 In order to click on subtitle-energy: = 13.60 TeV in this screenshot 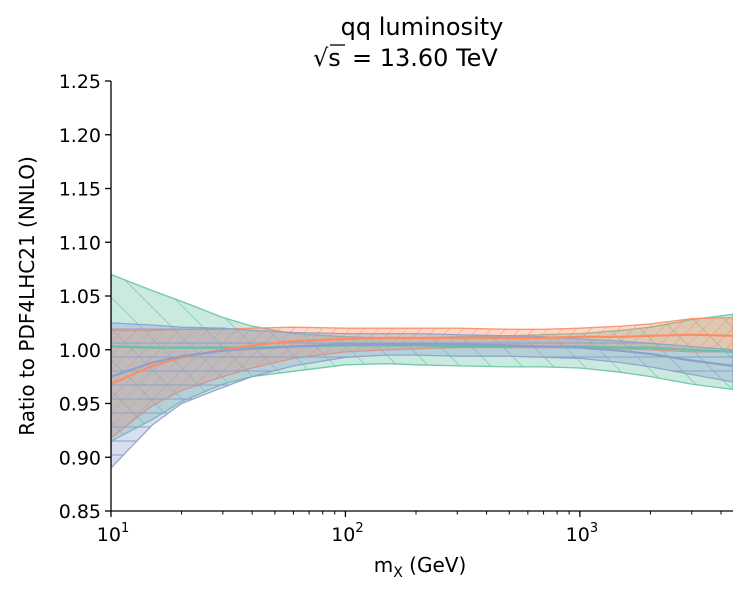, I will do `click(425, 58)`.